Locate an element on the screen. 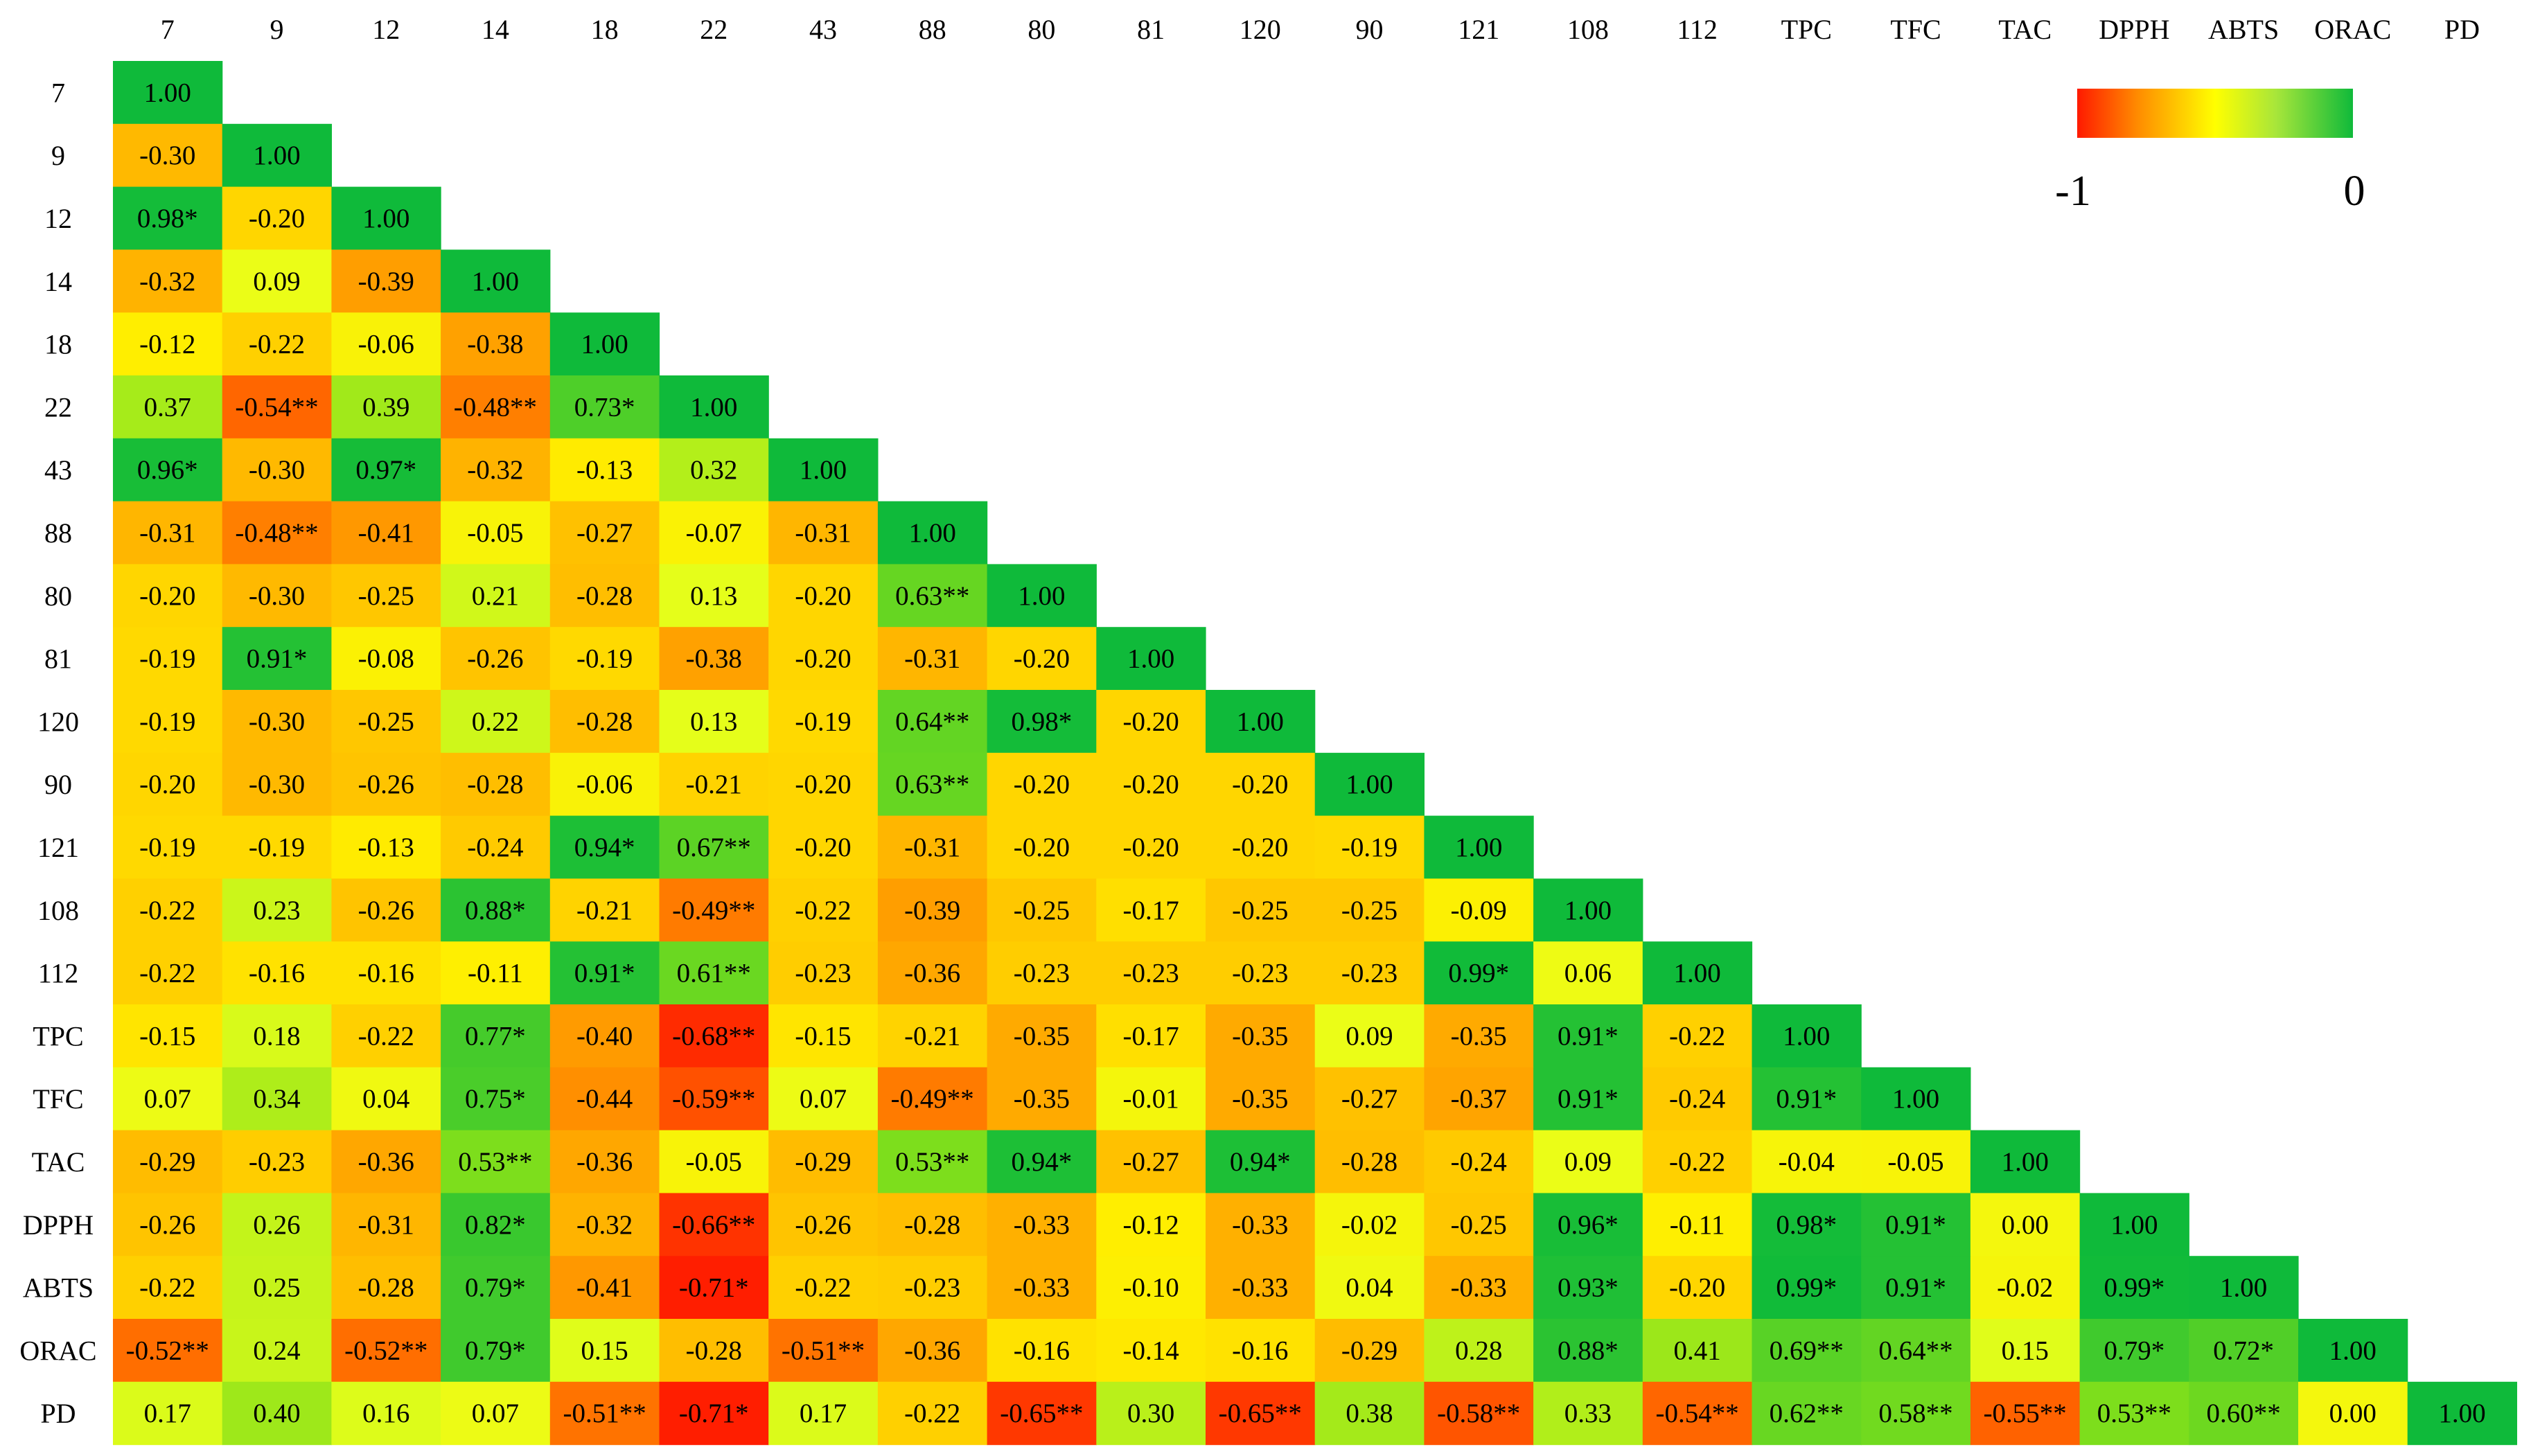 The height and width of the screenshot is (1456, 2522). heatmap-cell: -0.71* is located at coordinates (714, 1413).